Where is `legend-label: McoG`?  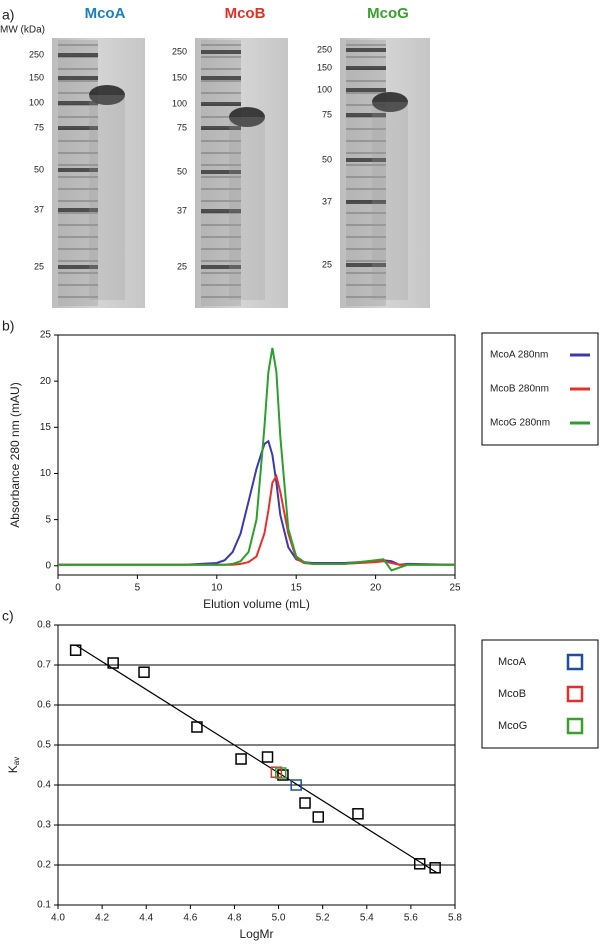 legend-label: McoG is located at coordinates (512, 726).